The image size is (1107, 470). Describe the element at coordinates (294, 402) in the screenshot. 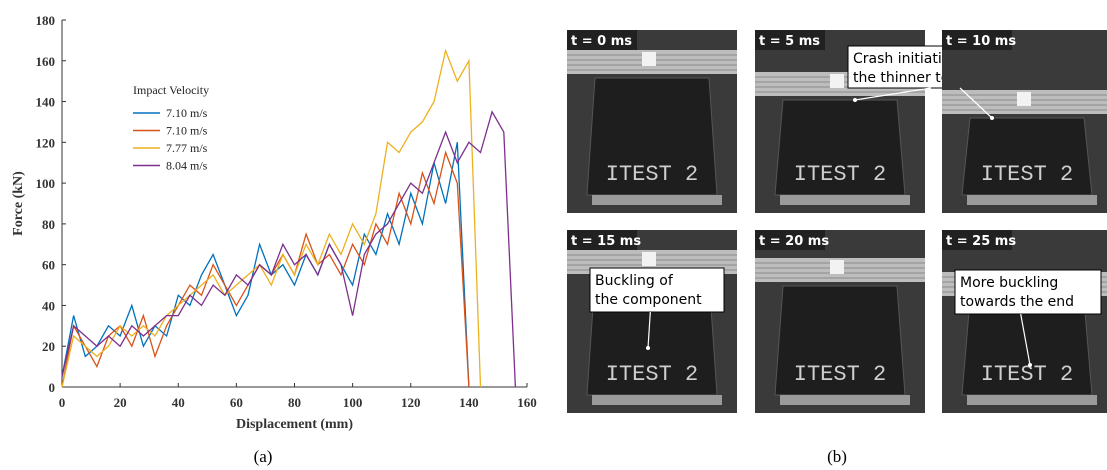

I see `x-tick-label: 80` at that location.